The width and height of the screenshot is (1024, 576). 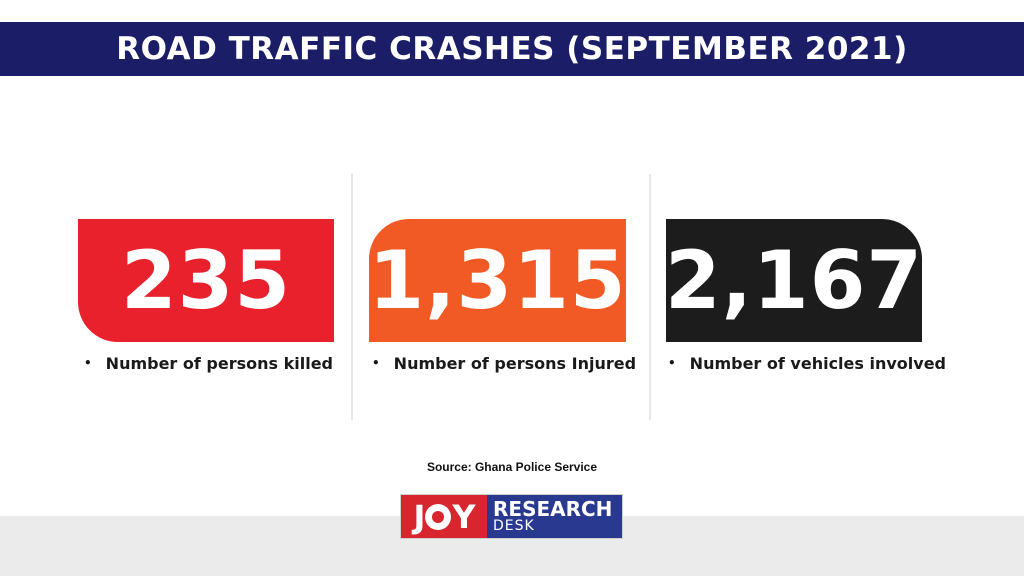 I want to click on joy-research-desk-logo: J Y RESEARCH DESK, so click(x=511, y=516).